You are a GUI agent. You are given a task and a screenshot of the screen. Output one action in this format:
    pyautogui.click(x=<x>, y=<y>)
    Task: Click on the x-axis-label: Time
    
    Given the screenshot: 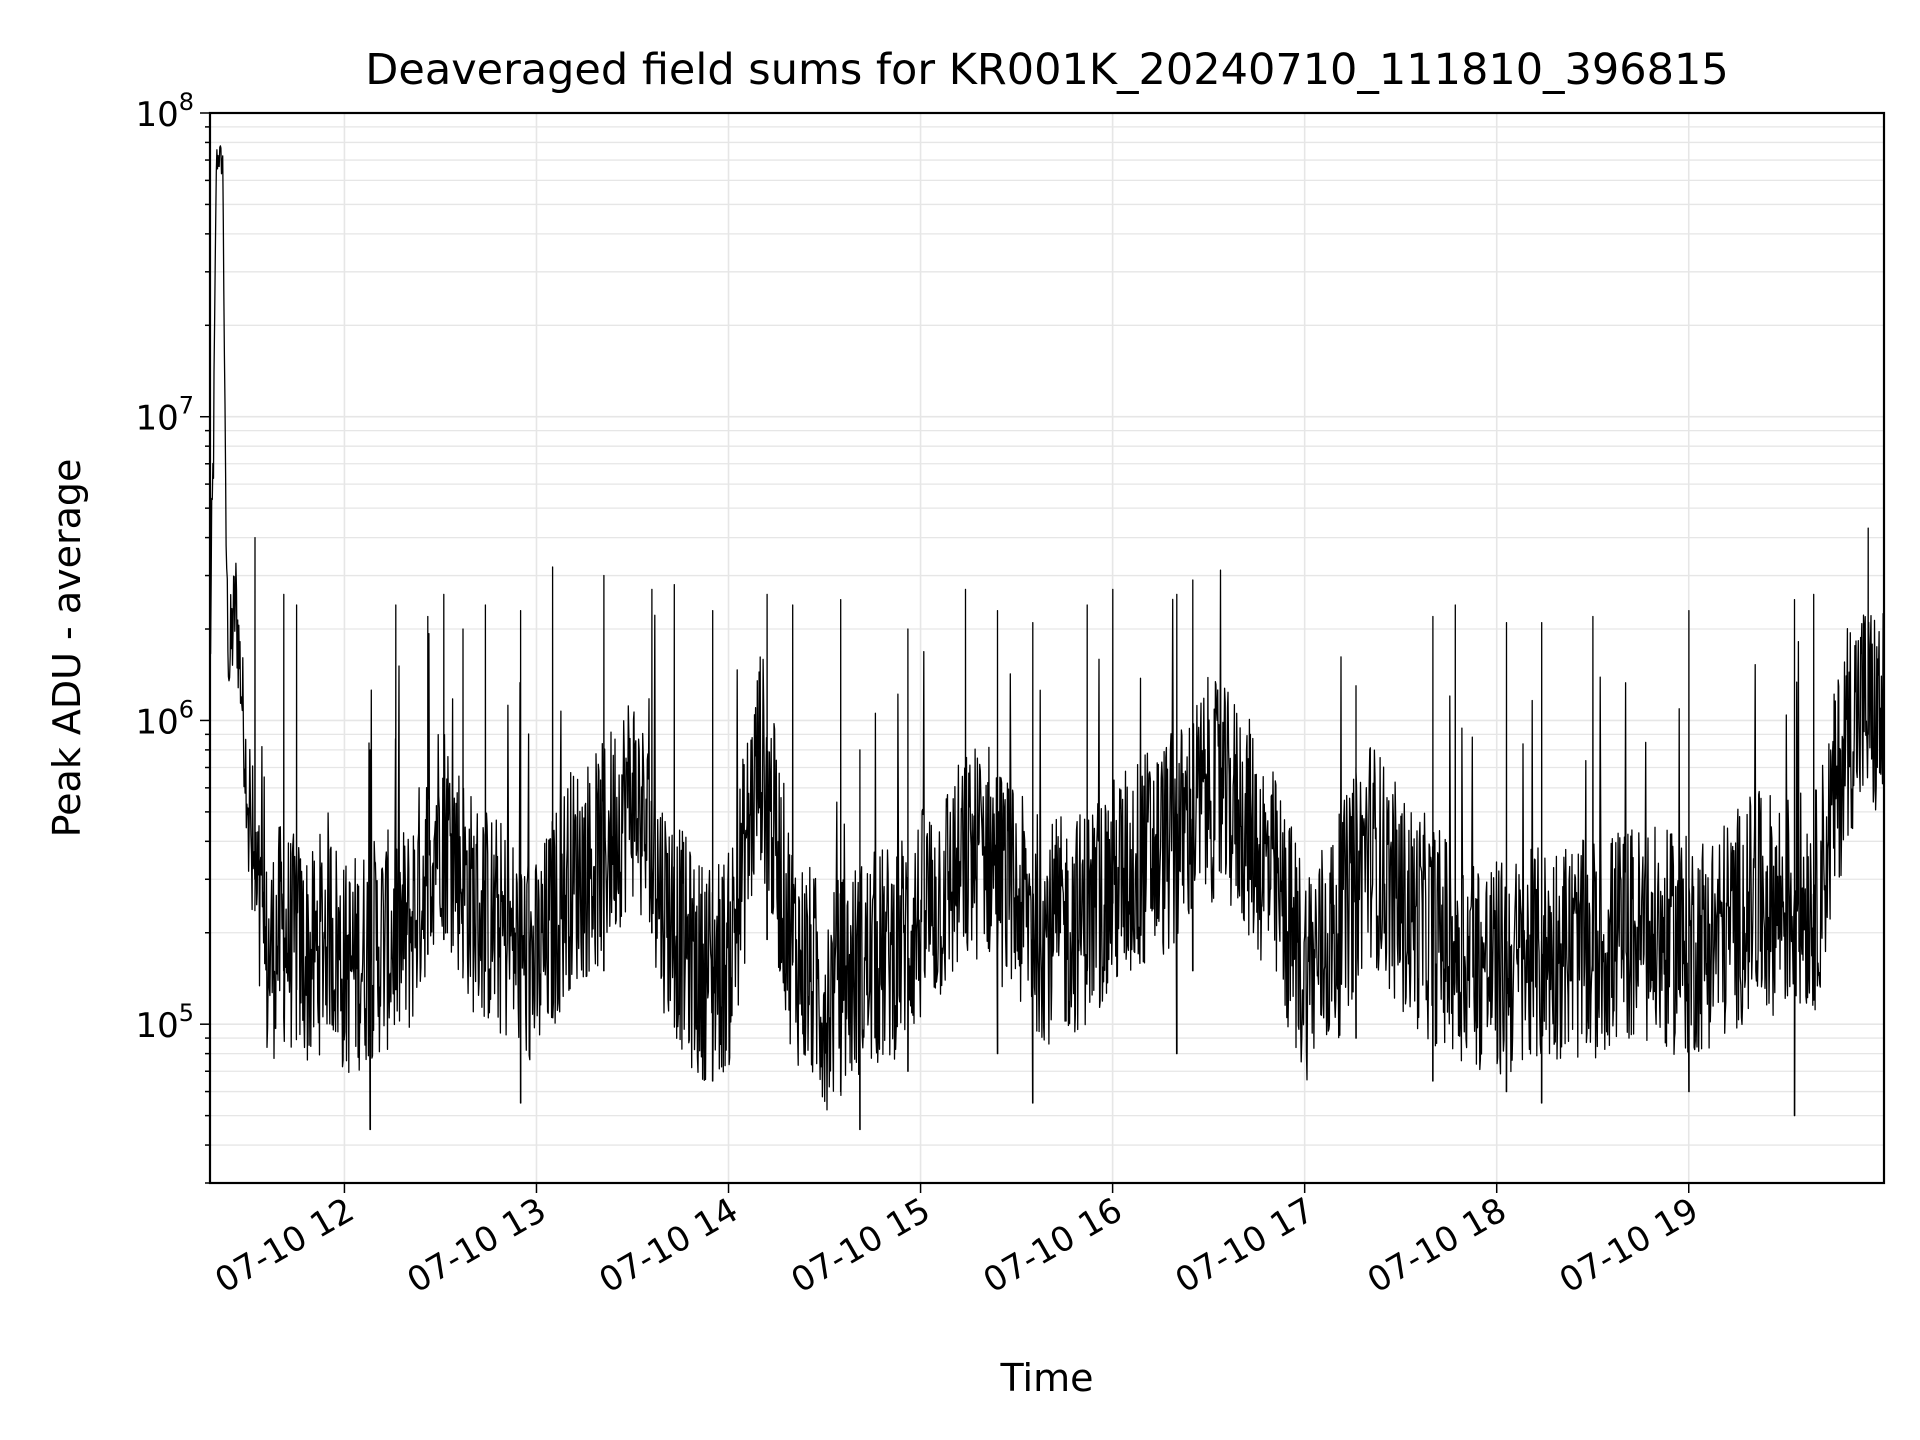 What is the action you would take?
    pyautogui.click(x=1047, y=1378)
    